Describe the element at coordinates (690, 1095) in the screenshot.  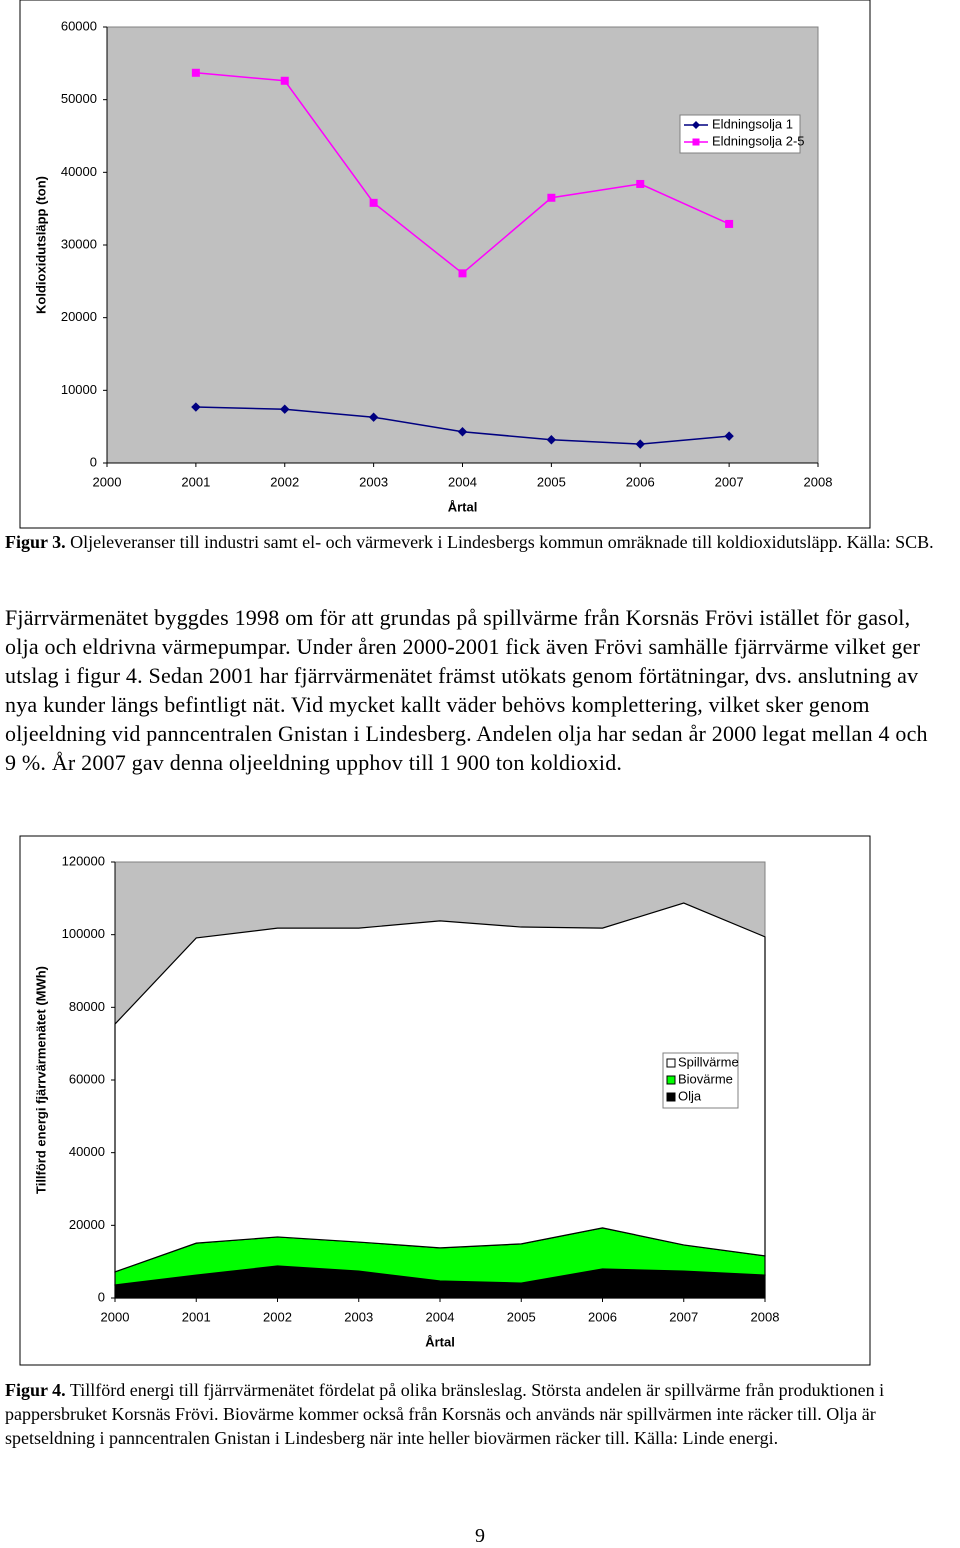
I see `legend-label: Olja` at that location.